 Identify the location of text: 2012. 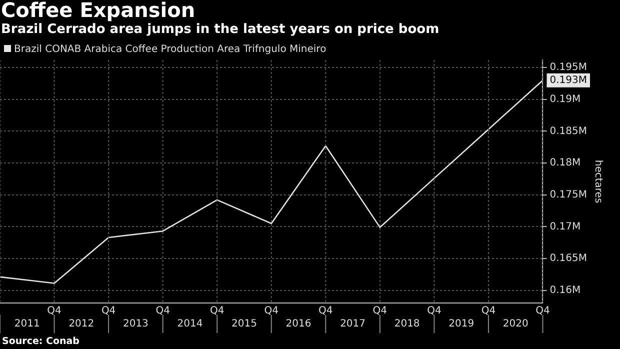
(81, 324).